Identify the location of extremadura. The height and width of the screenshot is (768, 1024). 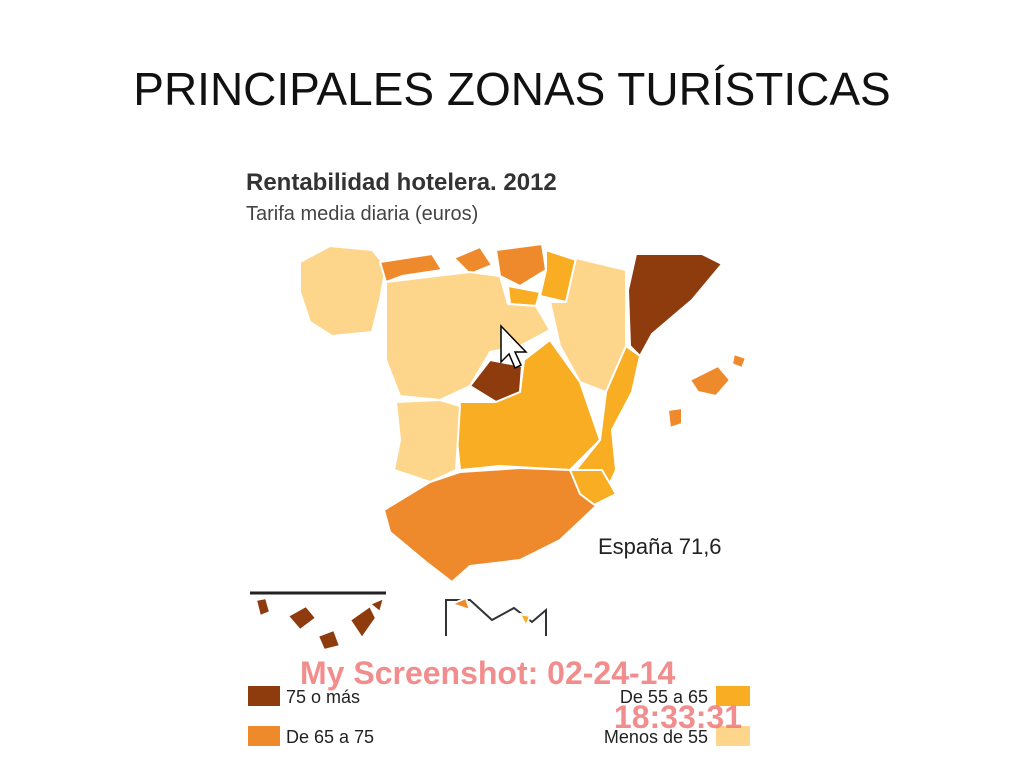
(427, 441).